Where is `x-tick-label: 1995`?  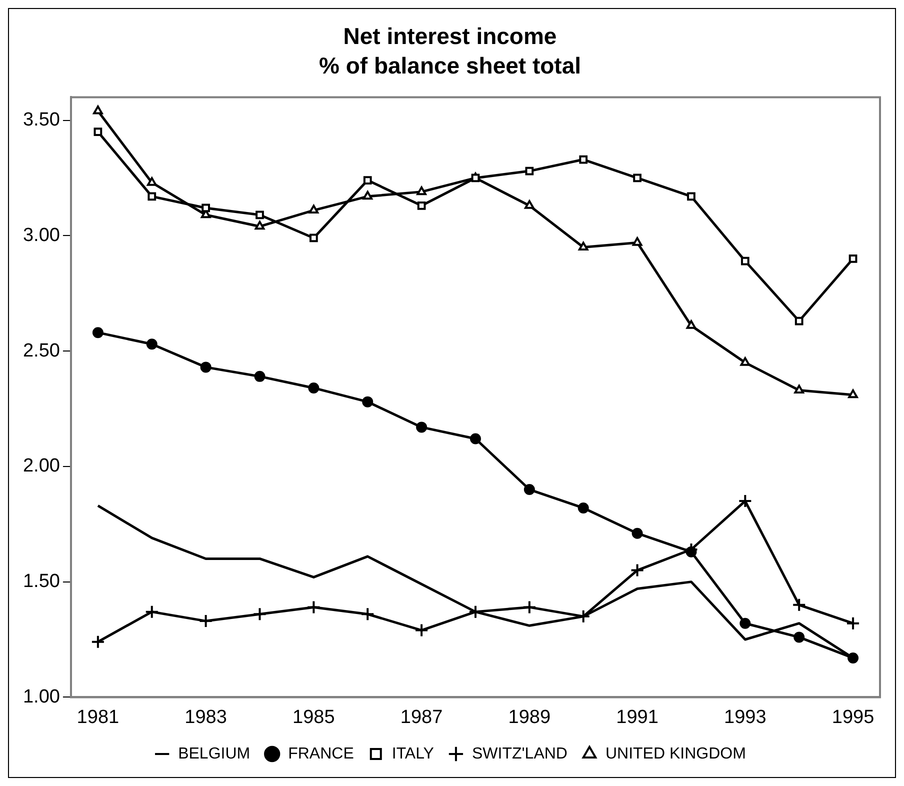 x-tick-label: 1995 is located at coordinates (853, 717).